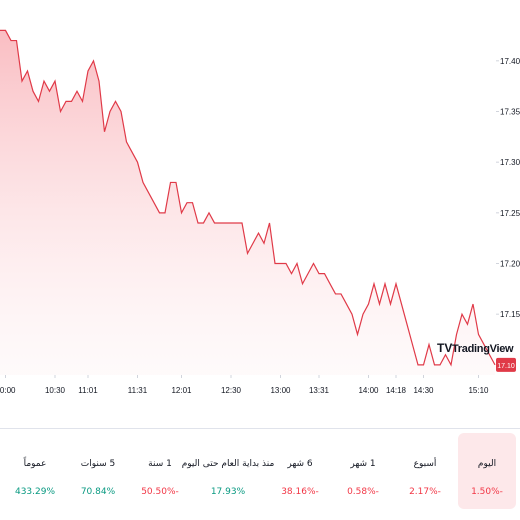  What do you see at coordinates (35, 492) in the screenshot?
I see `period-value: 433.29%` at bounding box center [35, 492].